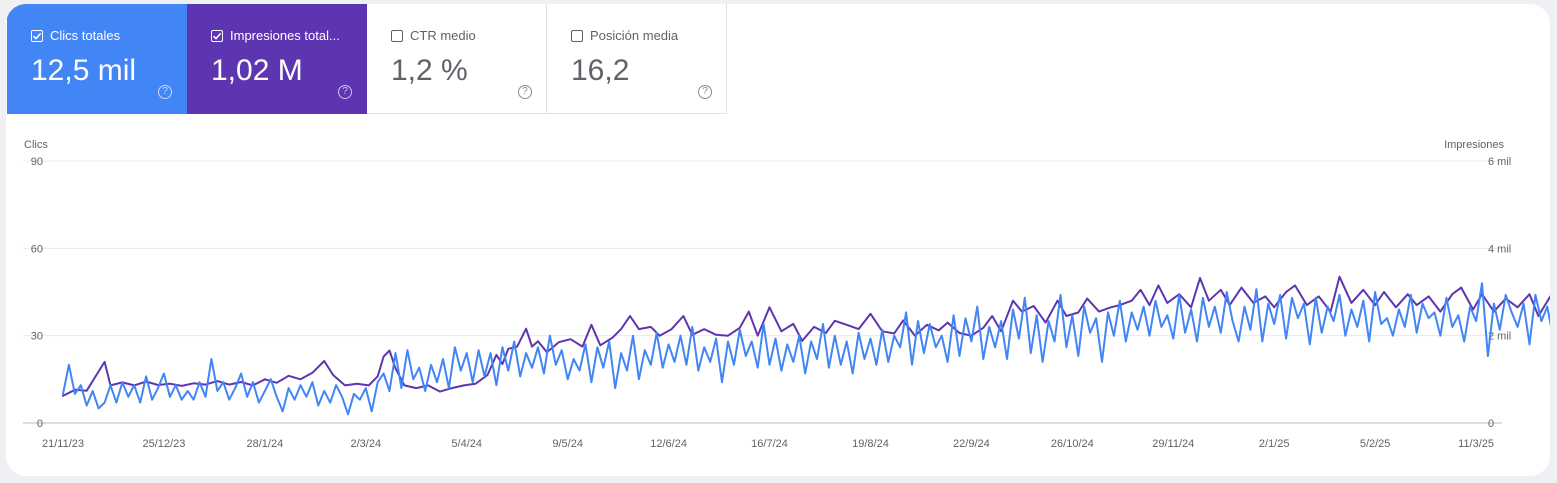 This screenshot has width=1557, height=483. Describe the element at coordinates (1499, 249) in the screenshot. I see `right-axis-tick-label: 4 mil` at that location.